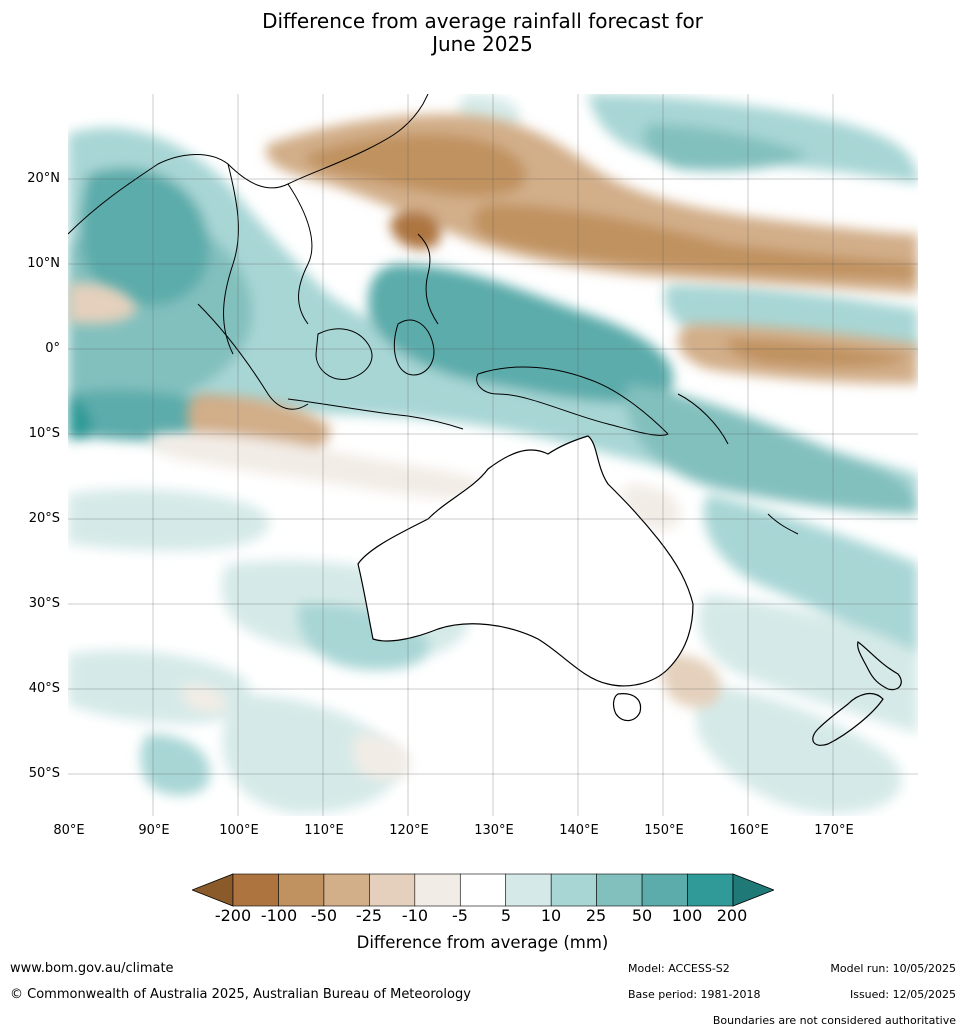 The width and height of the screenshot is (965, 1035). I want to click on lon-label-130e: 130°E, so click(494, 830).